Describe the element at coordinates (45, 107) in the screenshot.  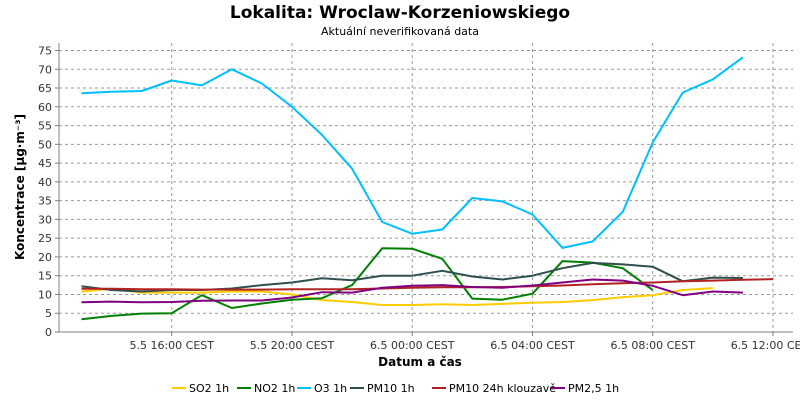
I see `y-tick-label: 60` at that location.